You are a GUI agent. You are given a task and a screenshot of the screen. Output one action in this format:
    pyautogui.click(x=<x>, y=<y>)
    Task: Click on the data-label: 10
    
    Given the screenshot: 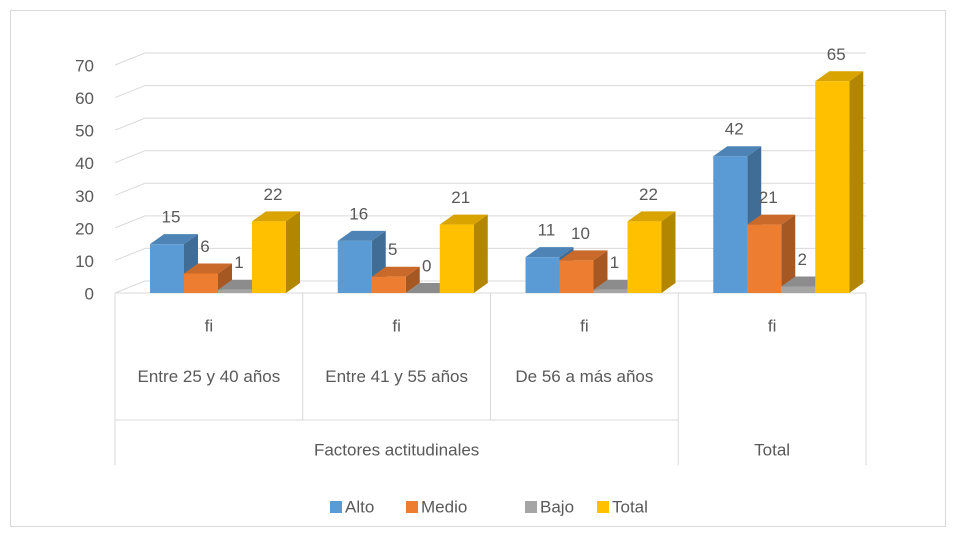 What is the action you would take?
    pyautogui.click(x=580, y=233)
    